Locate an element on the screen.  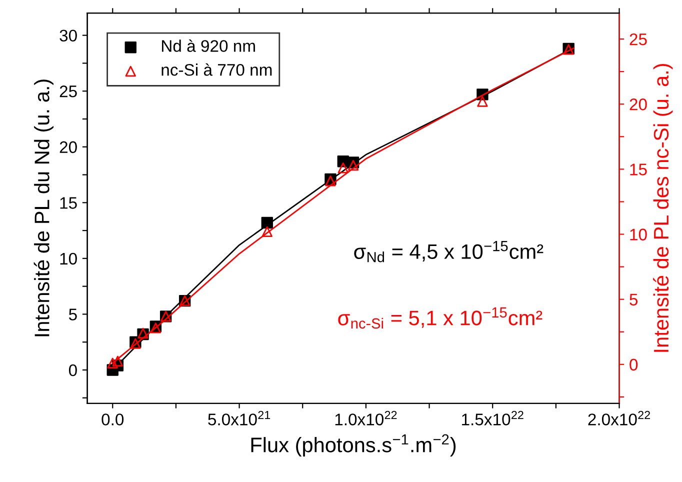
y2-tick-label: 20 is located at coordinates (638, 104).